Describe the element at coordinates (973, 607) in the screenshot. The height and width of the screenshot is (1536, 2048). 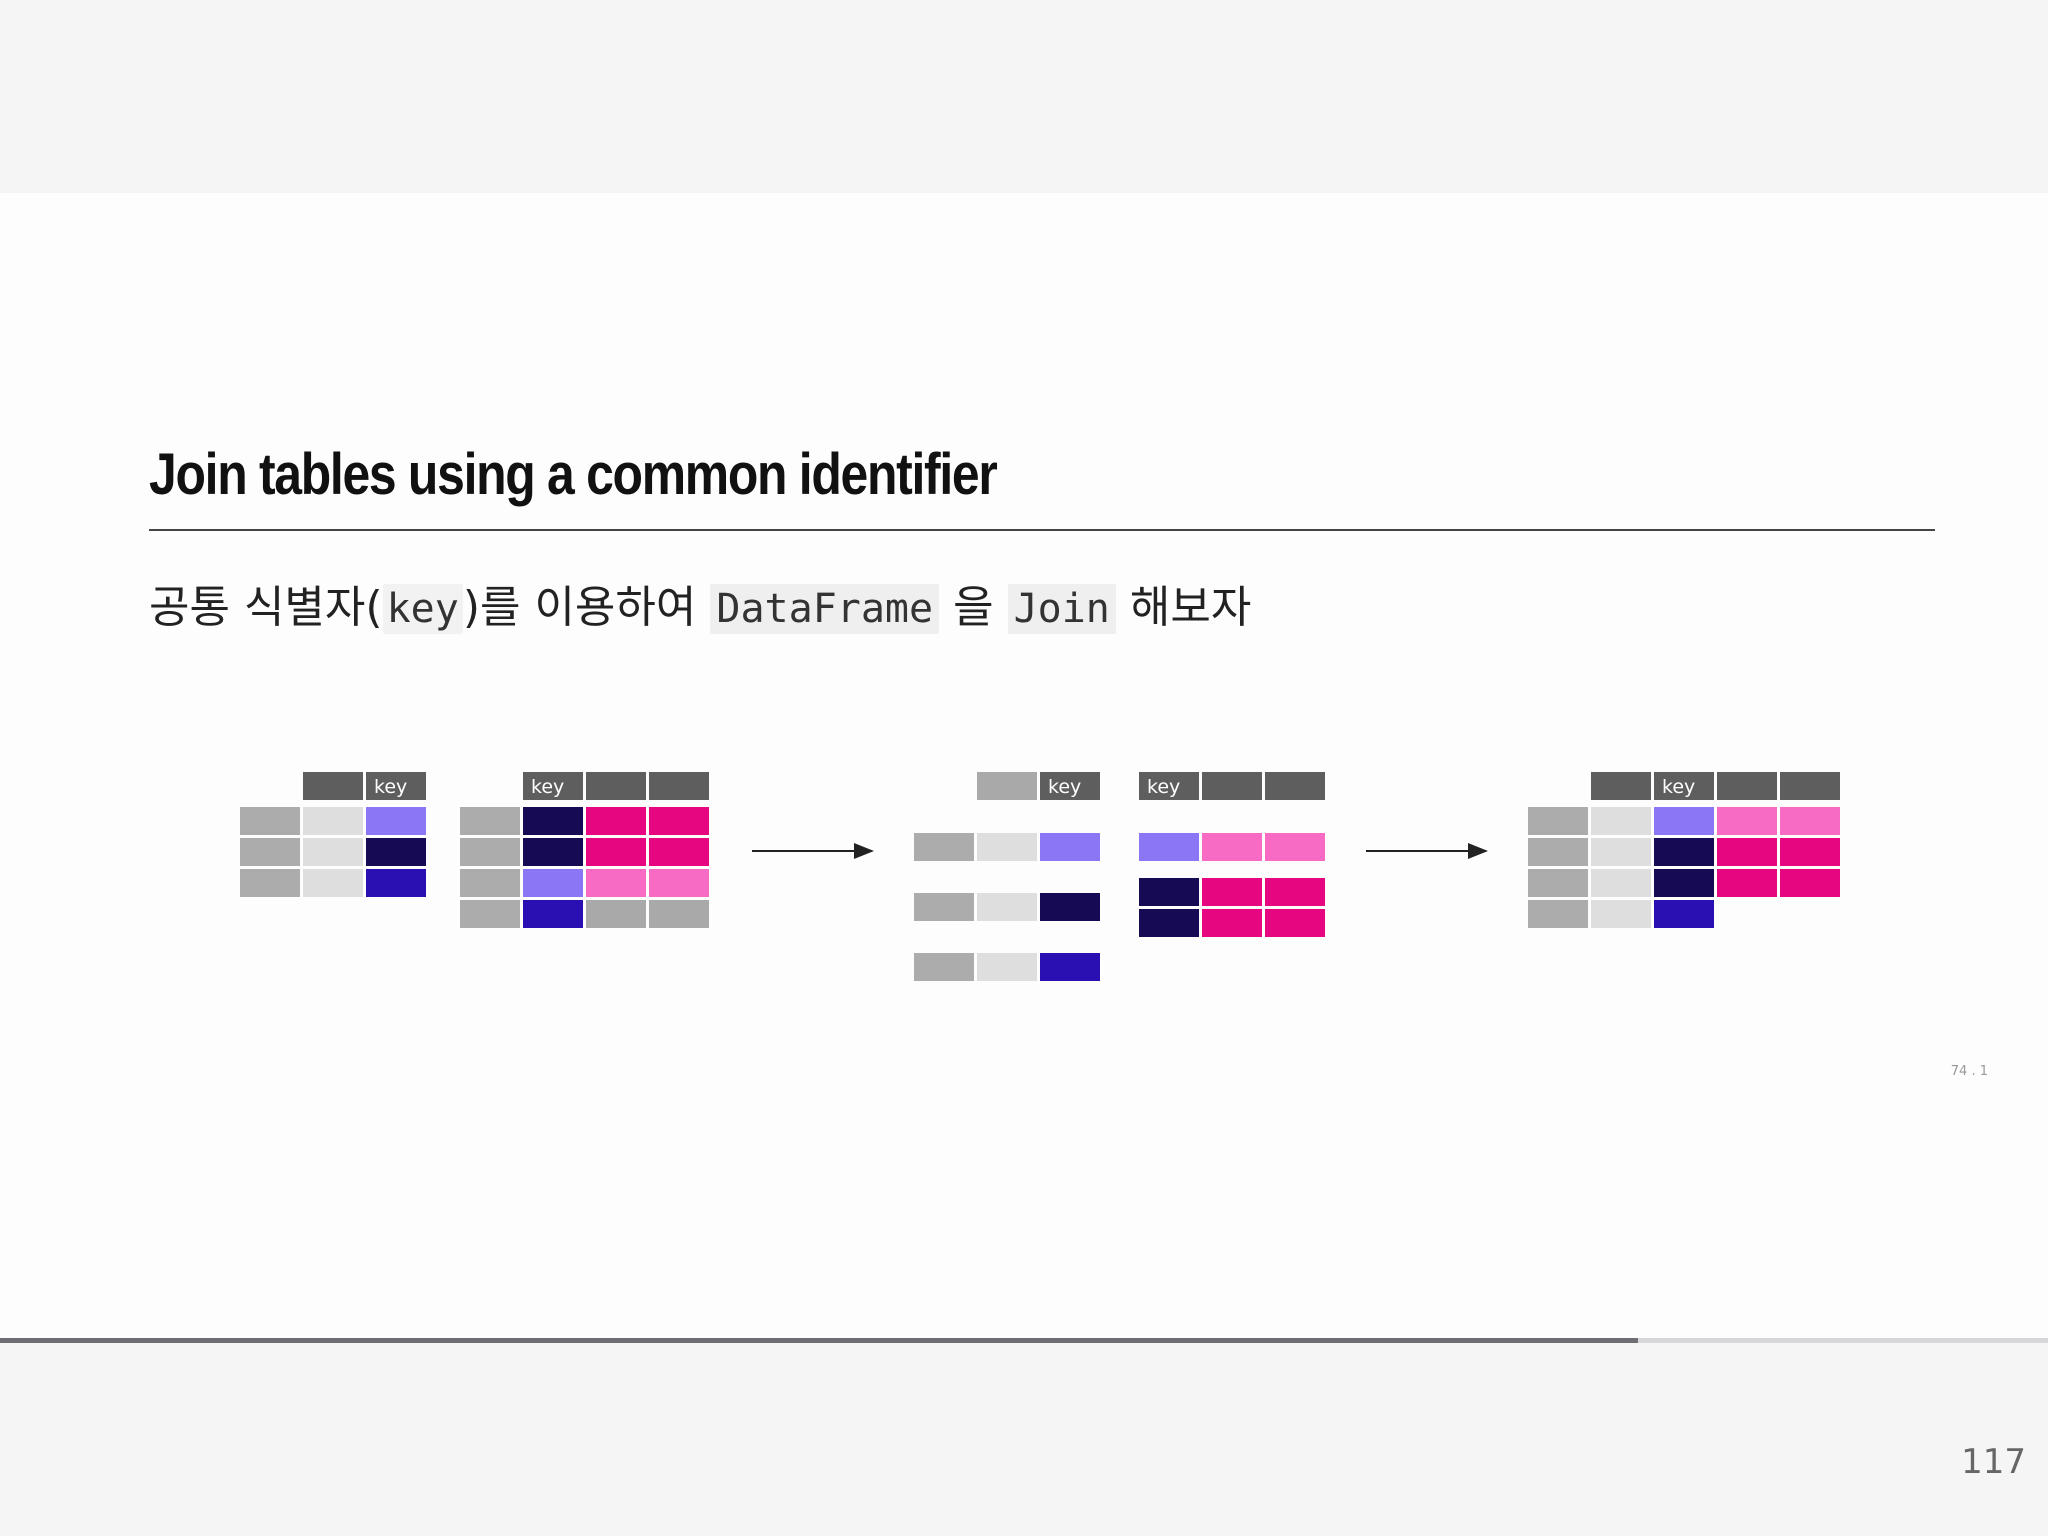
I see `subtitle-text-3: 을` at that location.